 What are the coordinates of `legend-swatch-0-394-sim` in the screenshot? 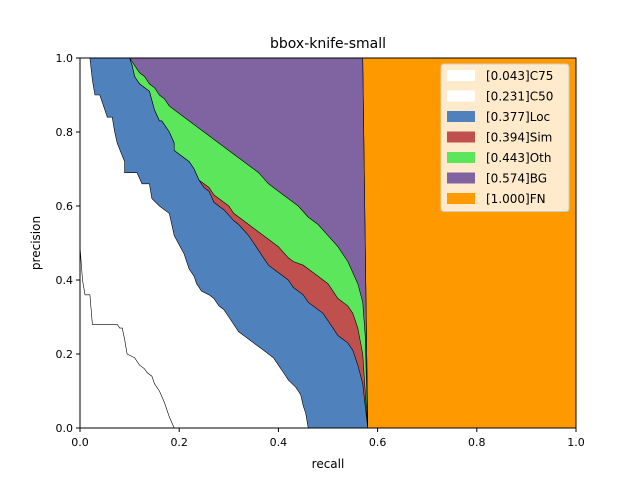 It's located at (461, 137).